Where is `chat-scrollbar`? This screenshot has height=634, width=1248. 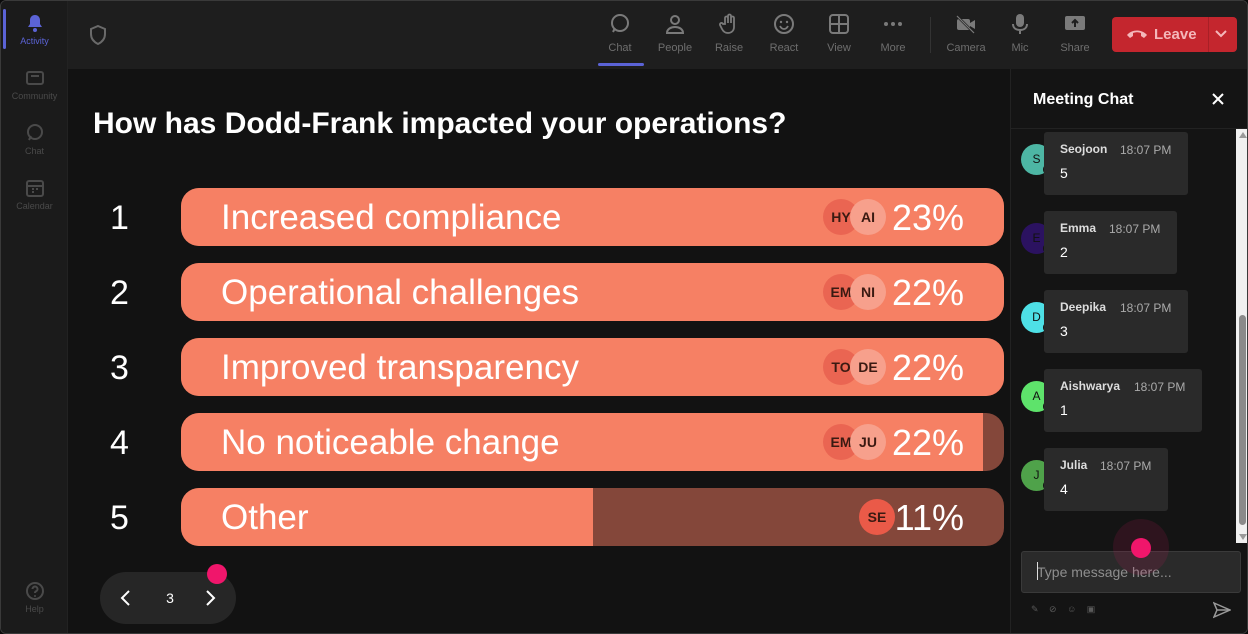 chat-scrollbar is located at coordinates (1241, 336).